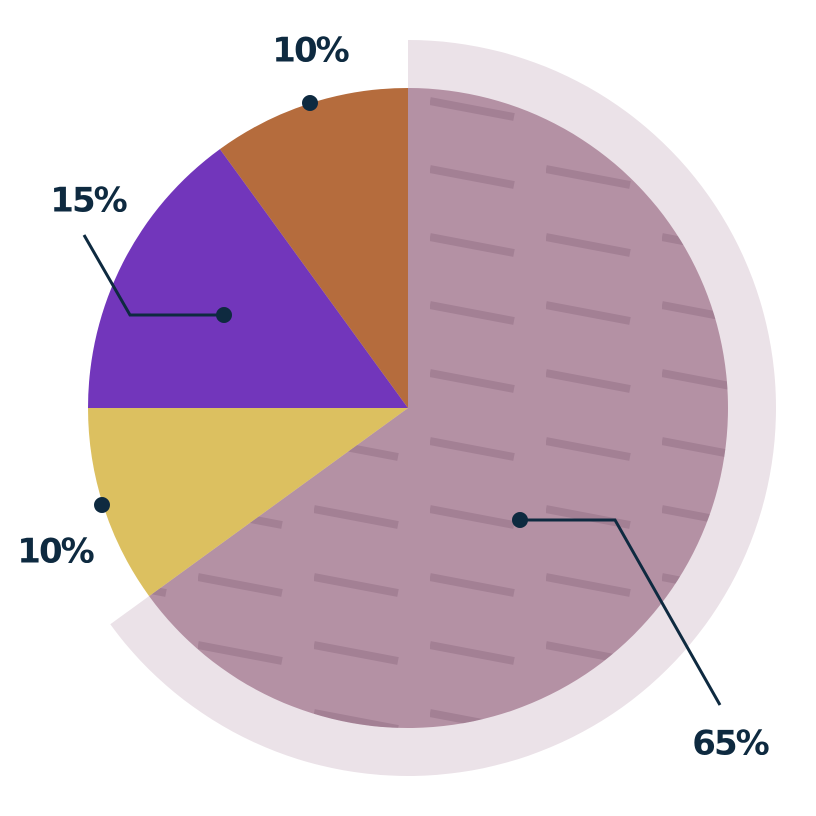 The height and width of the screenshot is (816, 816). Describe the element at coordinates (730, 744) in the screenshot. I see `value-label: 65%` at that location.